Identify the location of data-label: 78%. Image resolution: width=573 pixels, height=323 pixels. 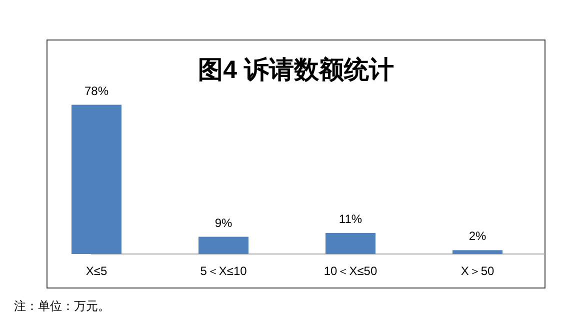
(96, 91).